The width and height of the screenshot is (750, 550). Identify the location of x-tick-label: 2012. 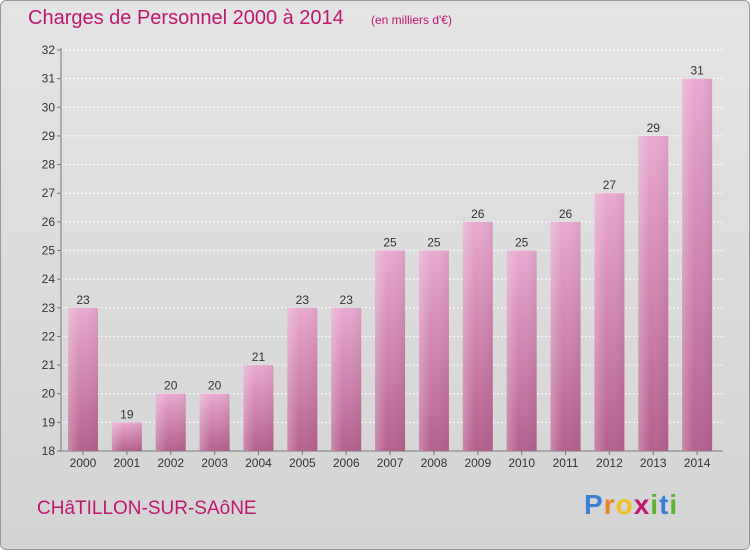
(609, 463).